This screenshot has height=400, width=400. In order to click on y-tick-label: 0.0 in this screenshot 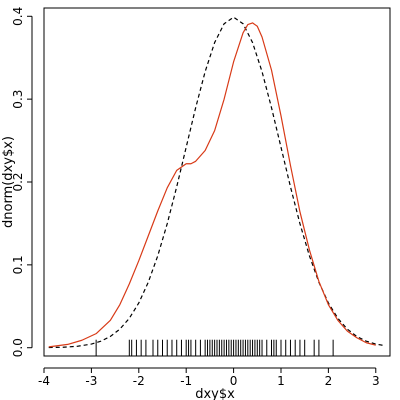, I will do `click(18, 347)`.